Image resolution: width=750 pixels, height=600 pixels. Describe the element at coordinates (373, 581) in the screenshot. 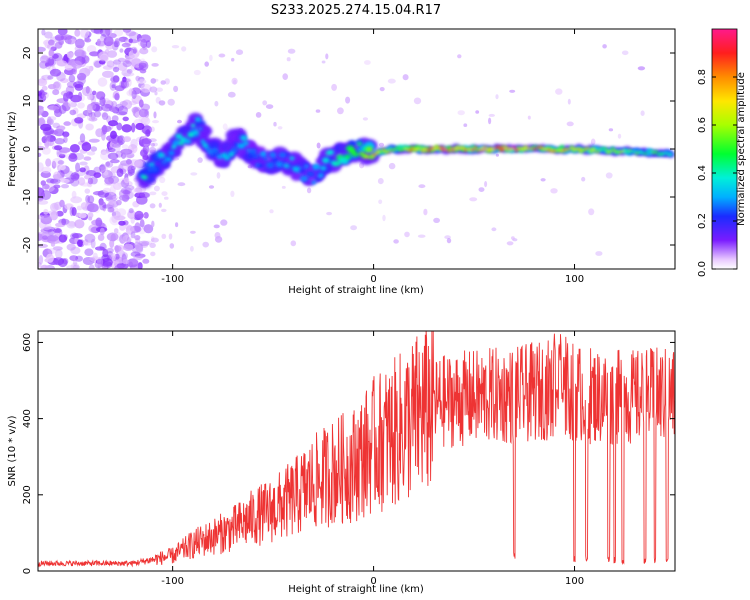

I see `x-tick-label: 0` at that location.